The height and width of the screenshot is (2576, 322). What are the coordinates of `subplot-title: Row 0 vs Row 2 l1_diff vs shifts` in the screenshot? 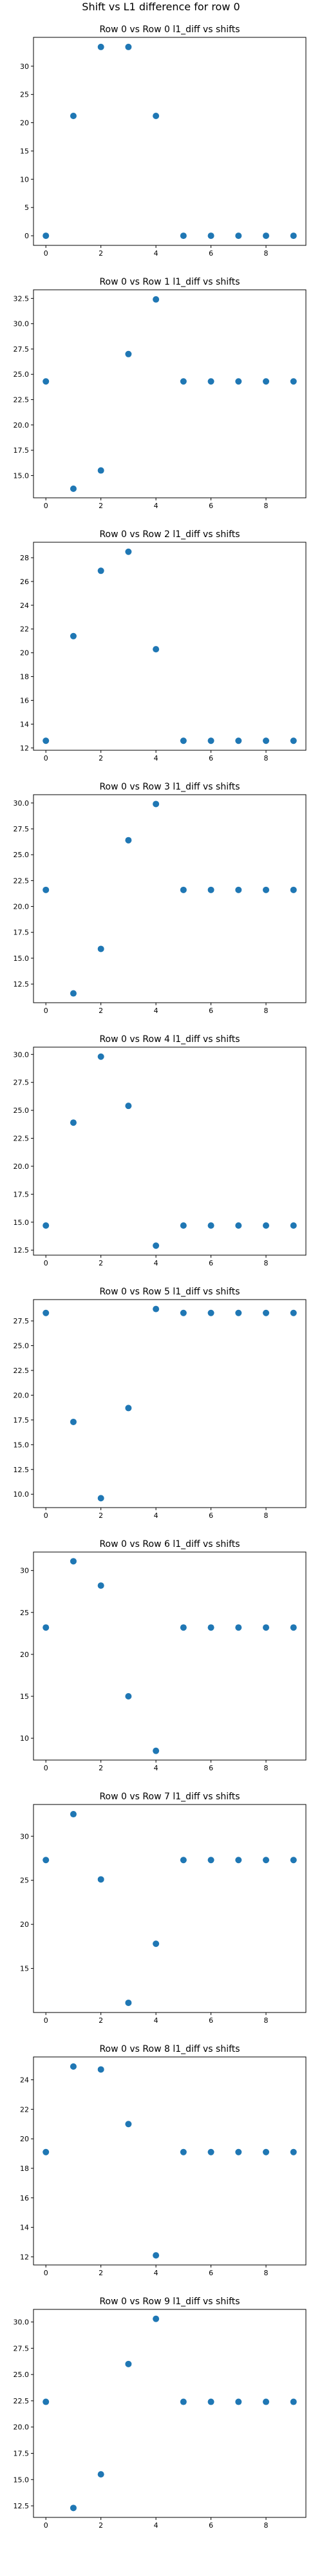 It's located at (169, 534).